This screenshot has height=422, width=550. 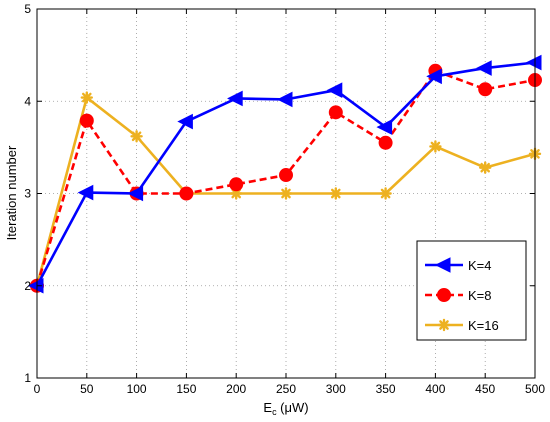 I want to click on legend-label: K=8, so click(x=480, y=295).